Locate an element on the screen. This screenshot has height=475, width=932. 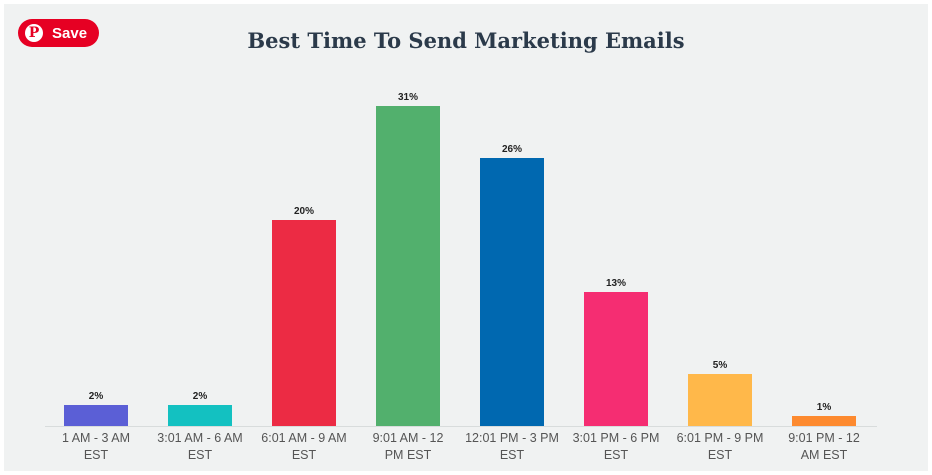
data-label: 1% is located at coordinates (824, 407).